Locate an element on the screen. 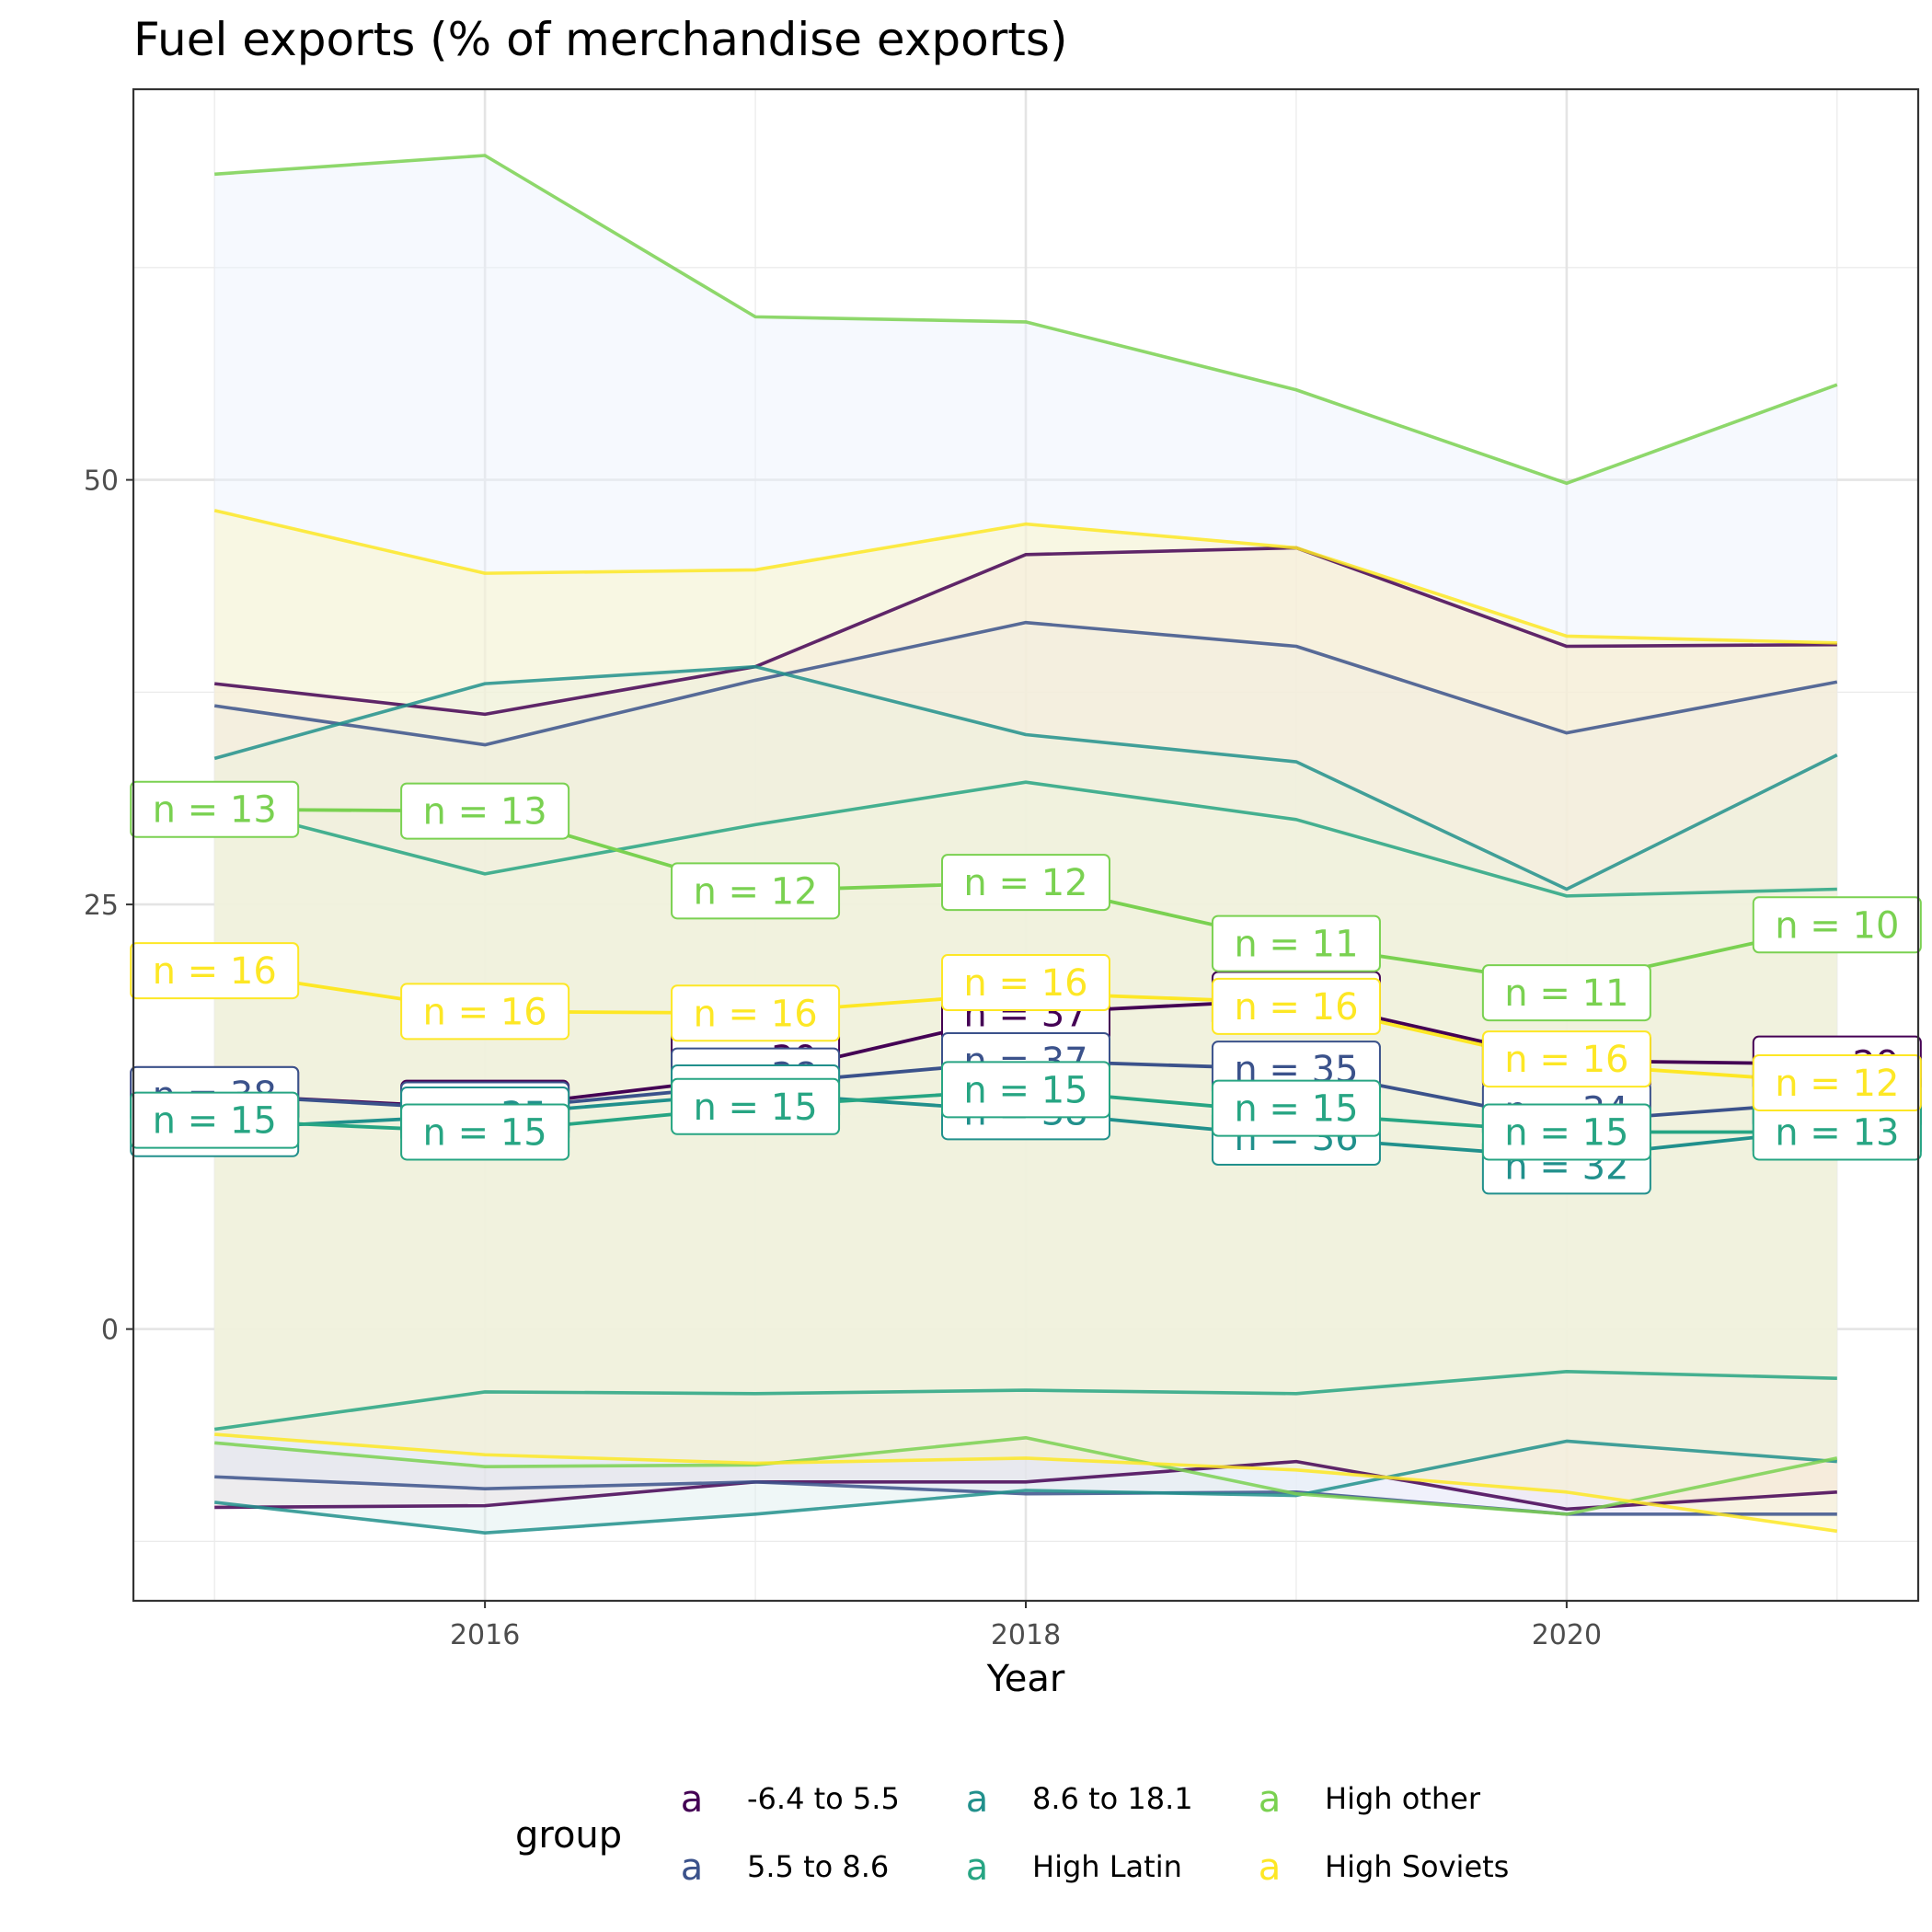 The width and height of the screenshot is (1932, 1932). chart-title: Fuel exports (% of merchandise exports) is located at coordinates (600, 39).